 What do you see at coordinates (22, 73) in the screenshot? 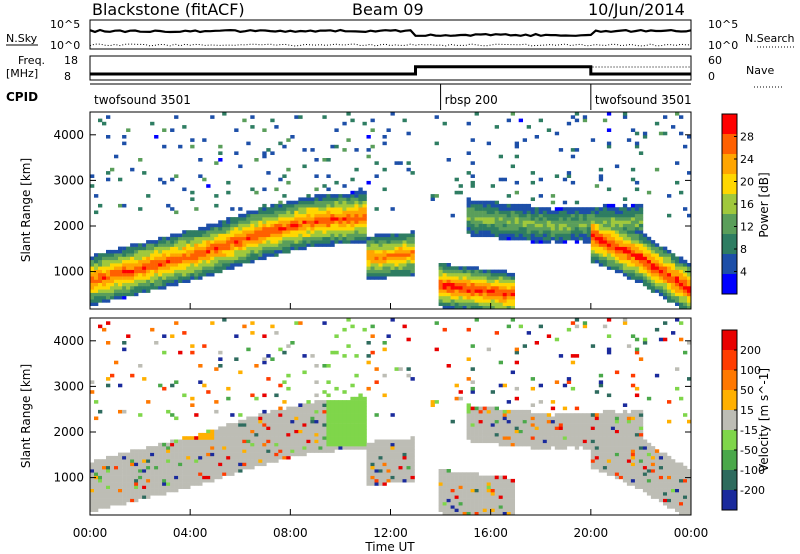
I see `freq-unit: [MHz]` at bounding box center [22, 73].